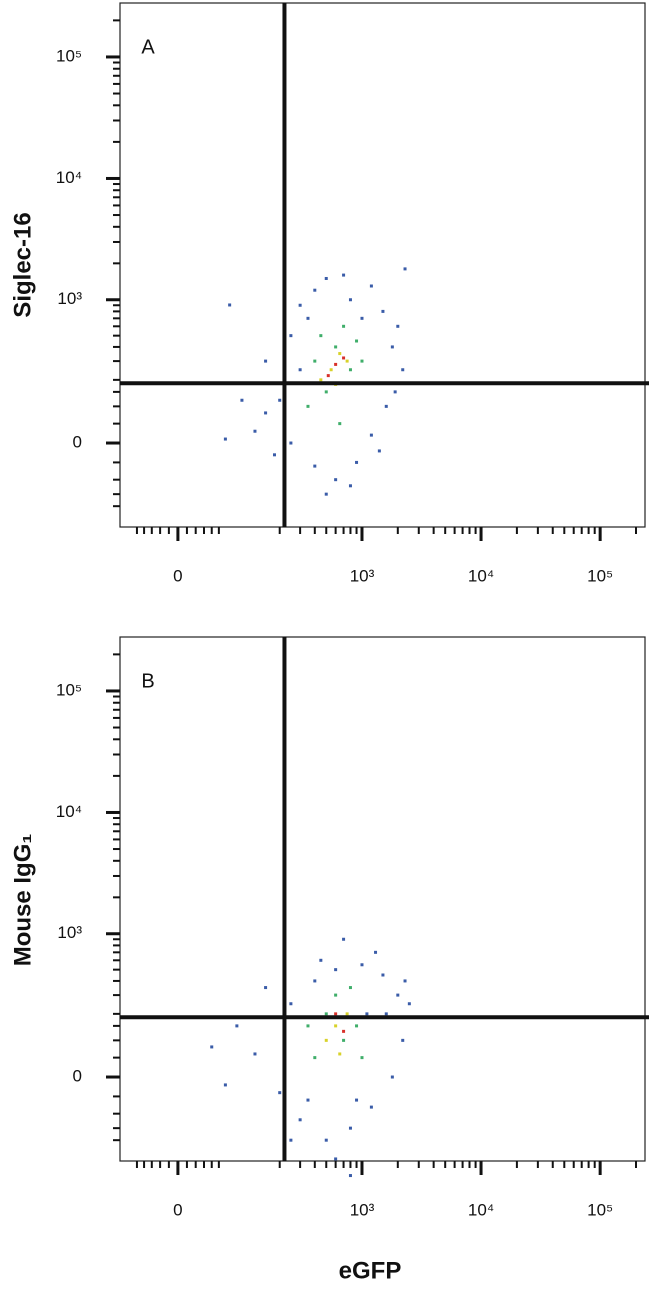 The image size is (650, 1292). I want to click on y-axis-title: Mouse IgG₁, so click(22, 900).